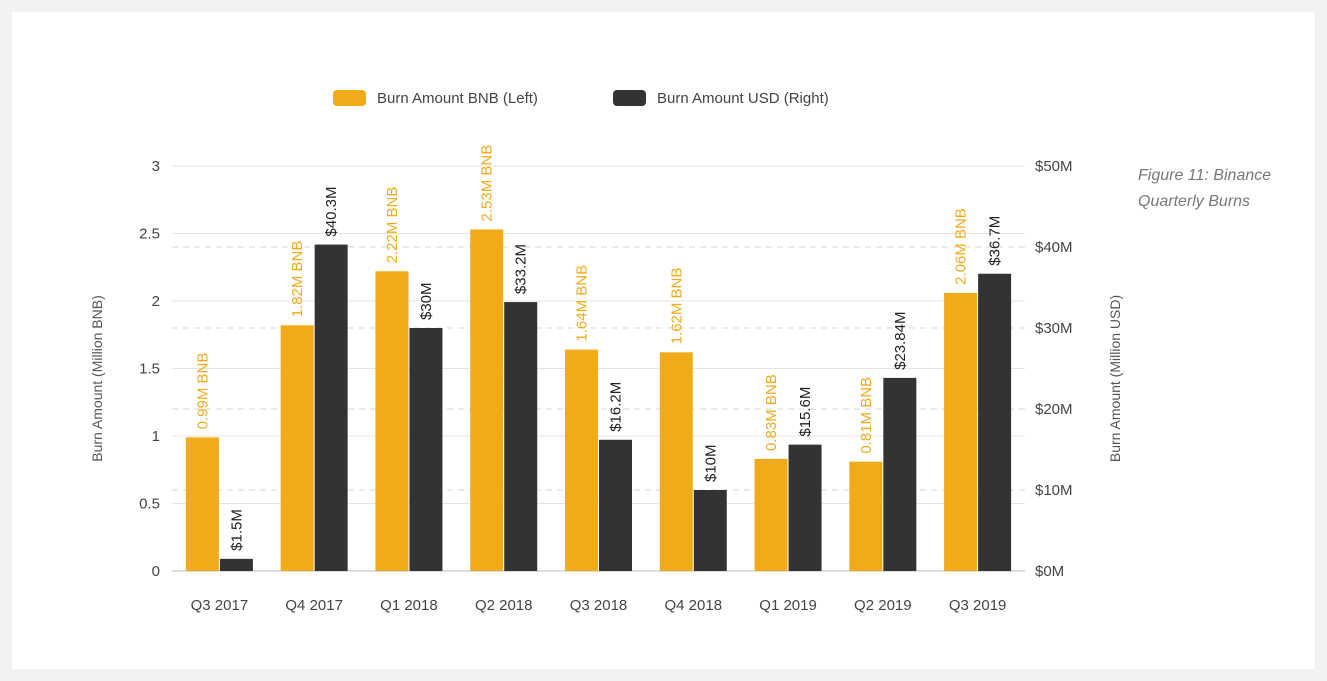 The image size is (1327, 681). I want to click on data-label-usd: $30M, so click(426, 301).